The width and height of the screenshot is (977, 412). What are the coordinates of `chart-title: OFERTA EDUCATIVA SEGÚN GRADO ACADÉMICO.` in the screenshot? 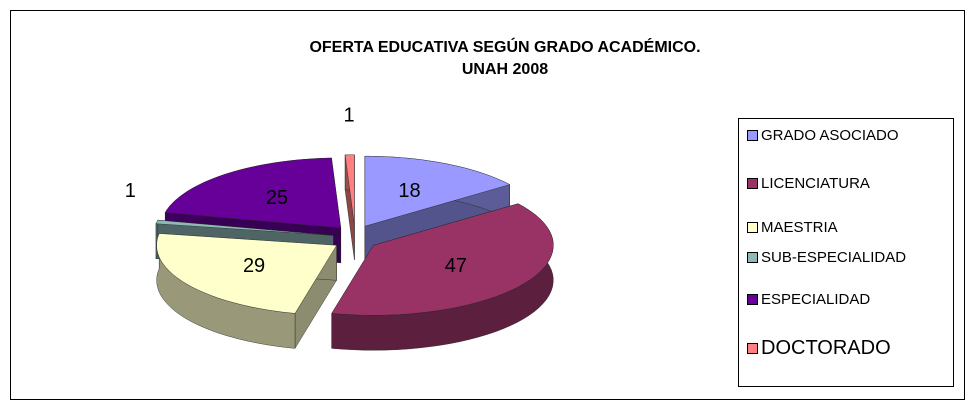 It's located at (504, 46).